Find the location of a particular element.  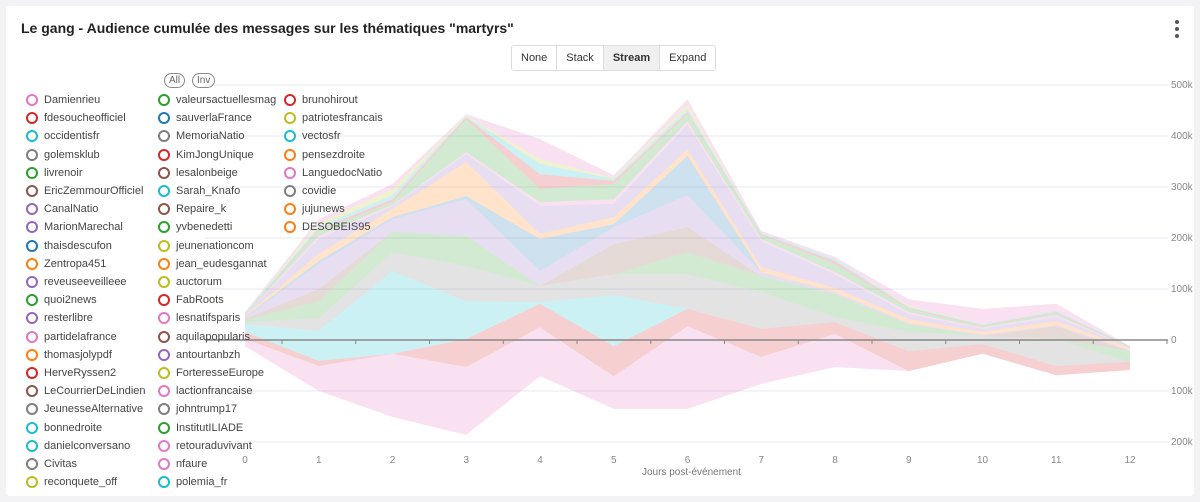

legend-item: EricZemmourOfficiel is located at coordinates (84, 191).